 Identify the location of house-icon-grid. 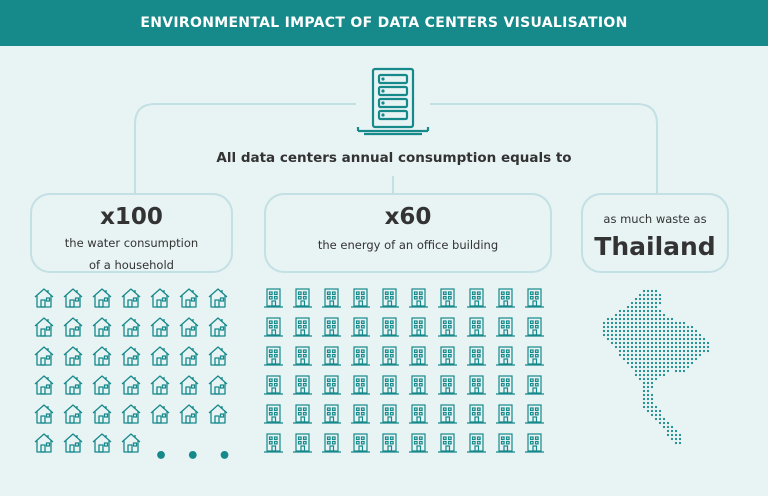
(131, 370).